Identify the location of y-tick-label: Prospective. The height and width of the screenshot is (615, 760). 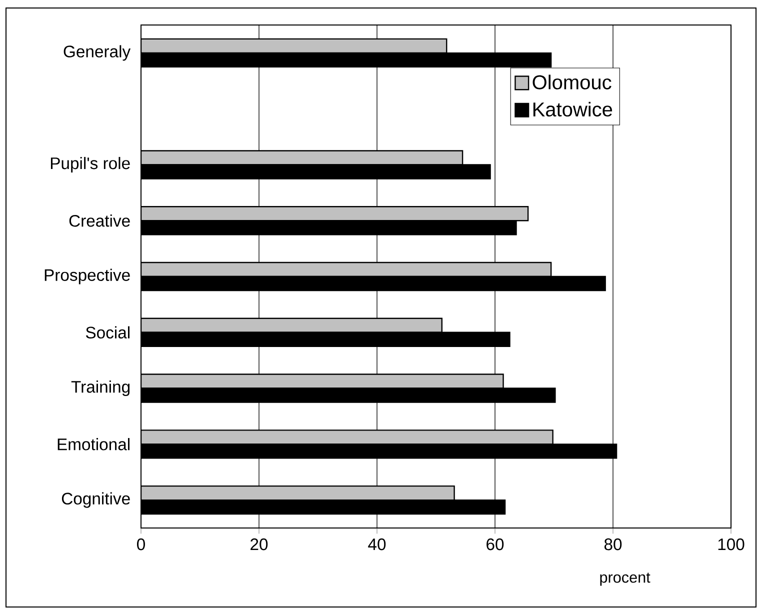
(87, 276).